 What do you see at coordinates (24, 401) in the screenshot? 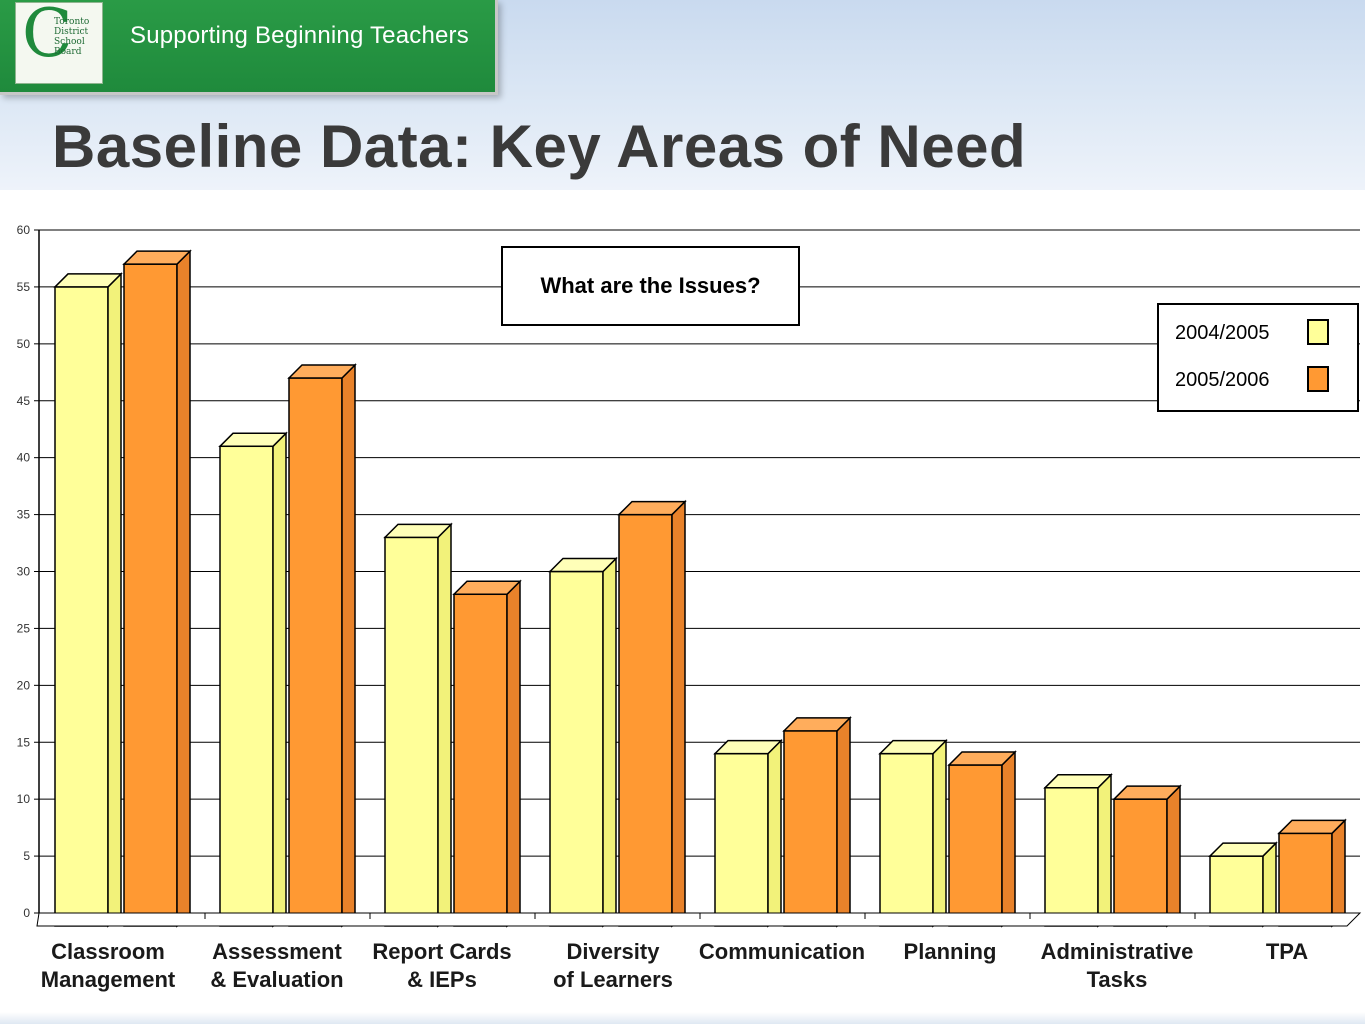
I see `y-tick-label: 45` at bounding box center [24, 401].